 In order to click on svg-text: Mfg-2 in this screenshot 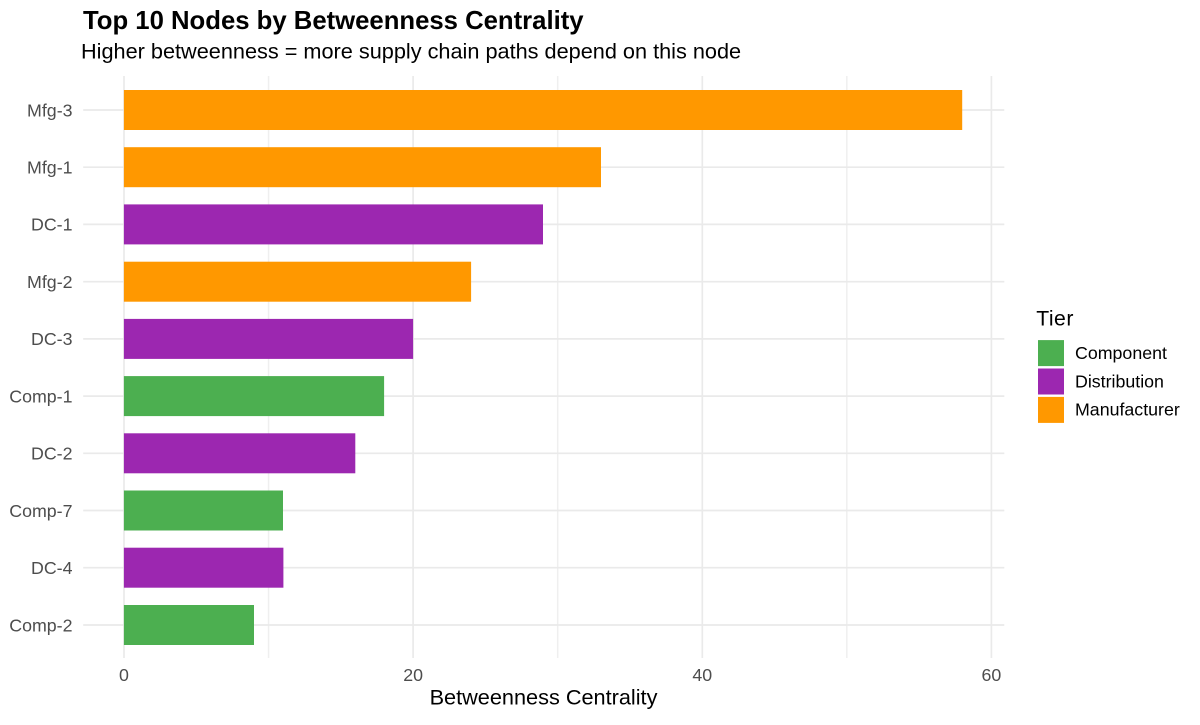, I will do `click(49, 282)`.